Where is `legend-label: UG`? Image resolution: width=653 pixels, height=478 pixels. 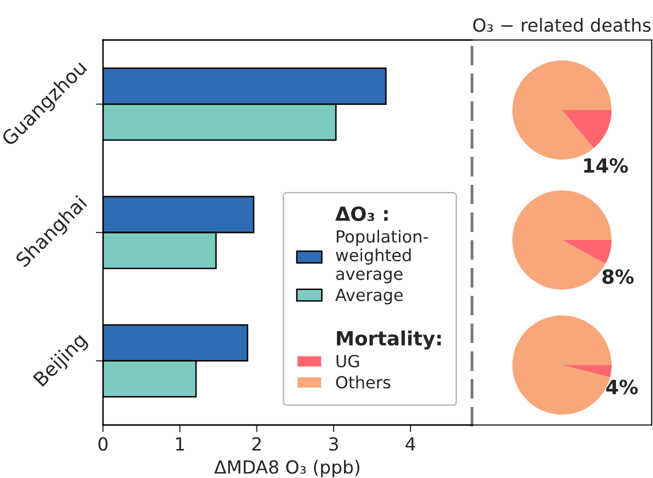
legend-label: UG is located at coordinates (347, 361).